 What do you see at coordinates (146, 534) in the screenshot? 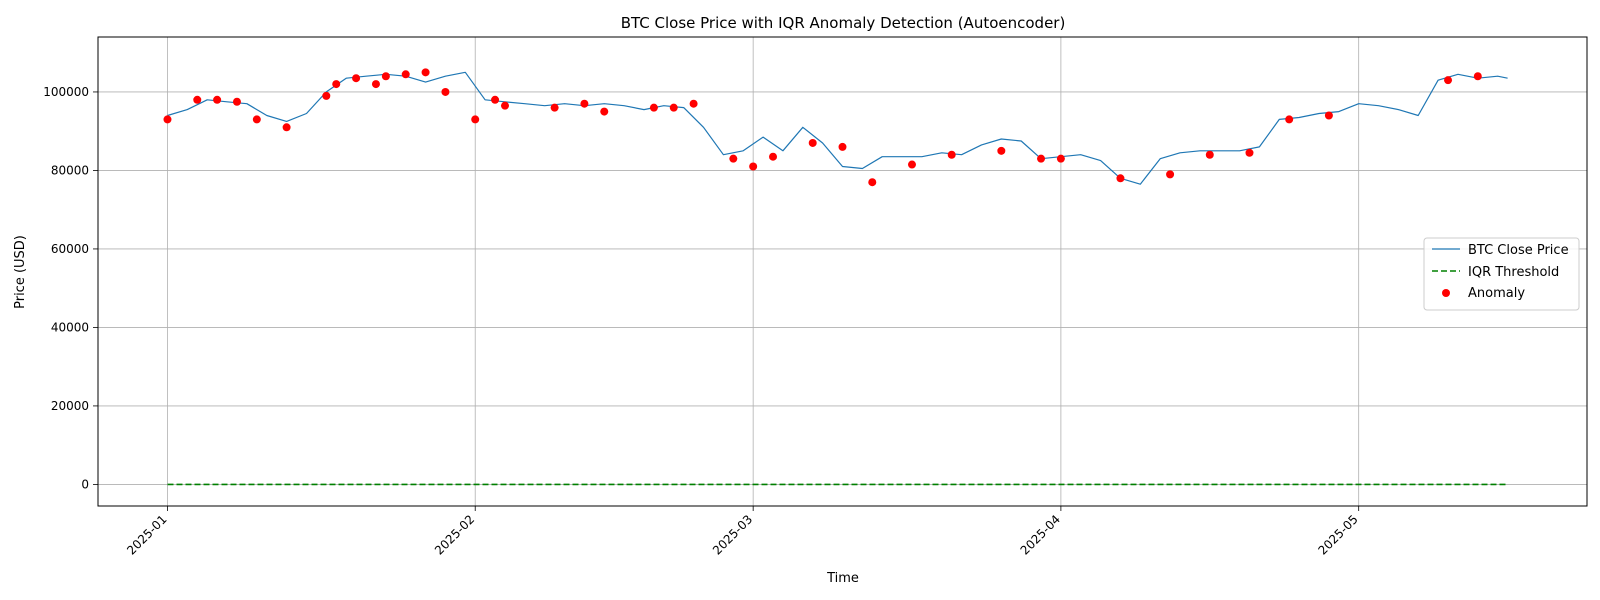
I see `x-tick-label: 2025-01` at bounding box center [146, 534].